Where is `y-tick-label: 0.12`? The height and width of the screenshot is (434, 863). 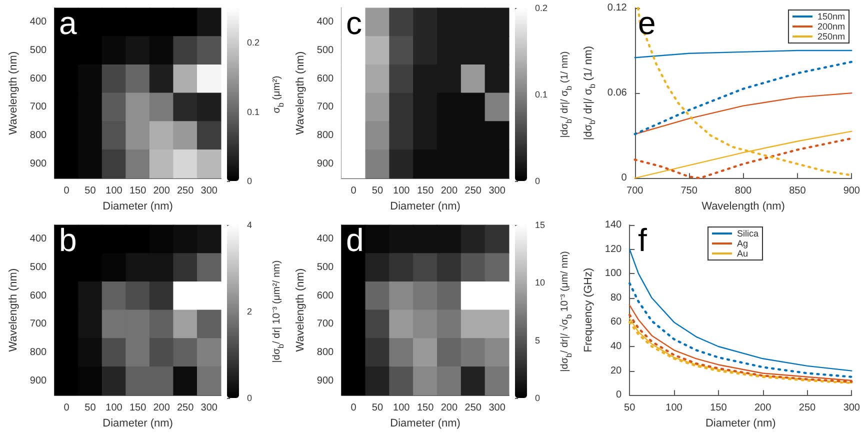
y-tick-label: 0.12 is located at coordinates (617, 8).